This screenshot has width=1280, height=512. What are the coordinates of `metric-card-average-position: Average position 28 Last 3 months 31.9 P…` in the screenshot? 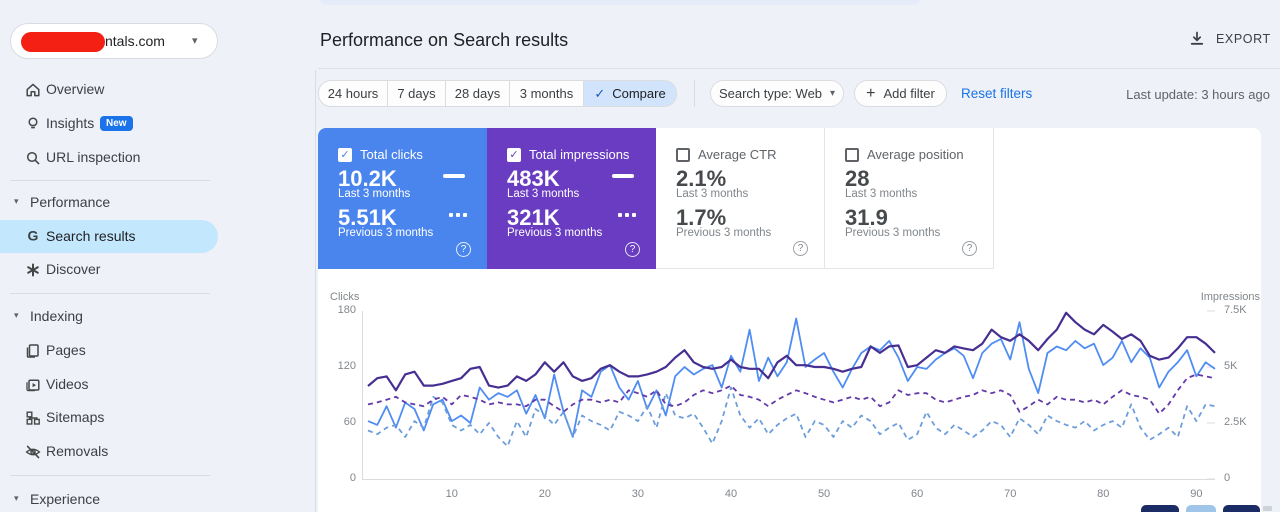 It's located at (909, 198).